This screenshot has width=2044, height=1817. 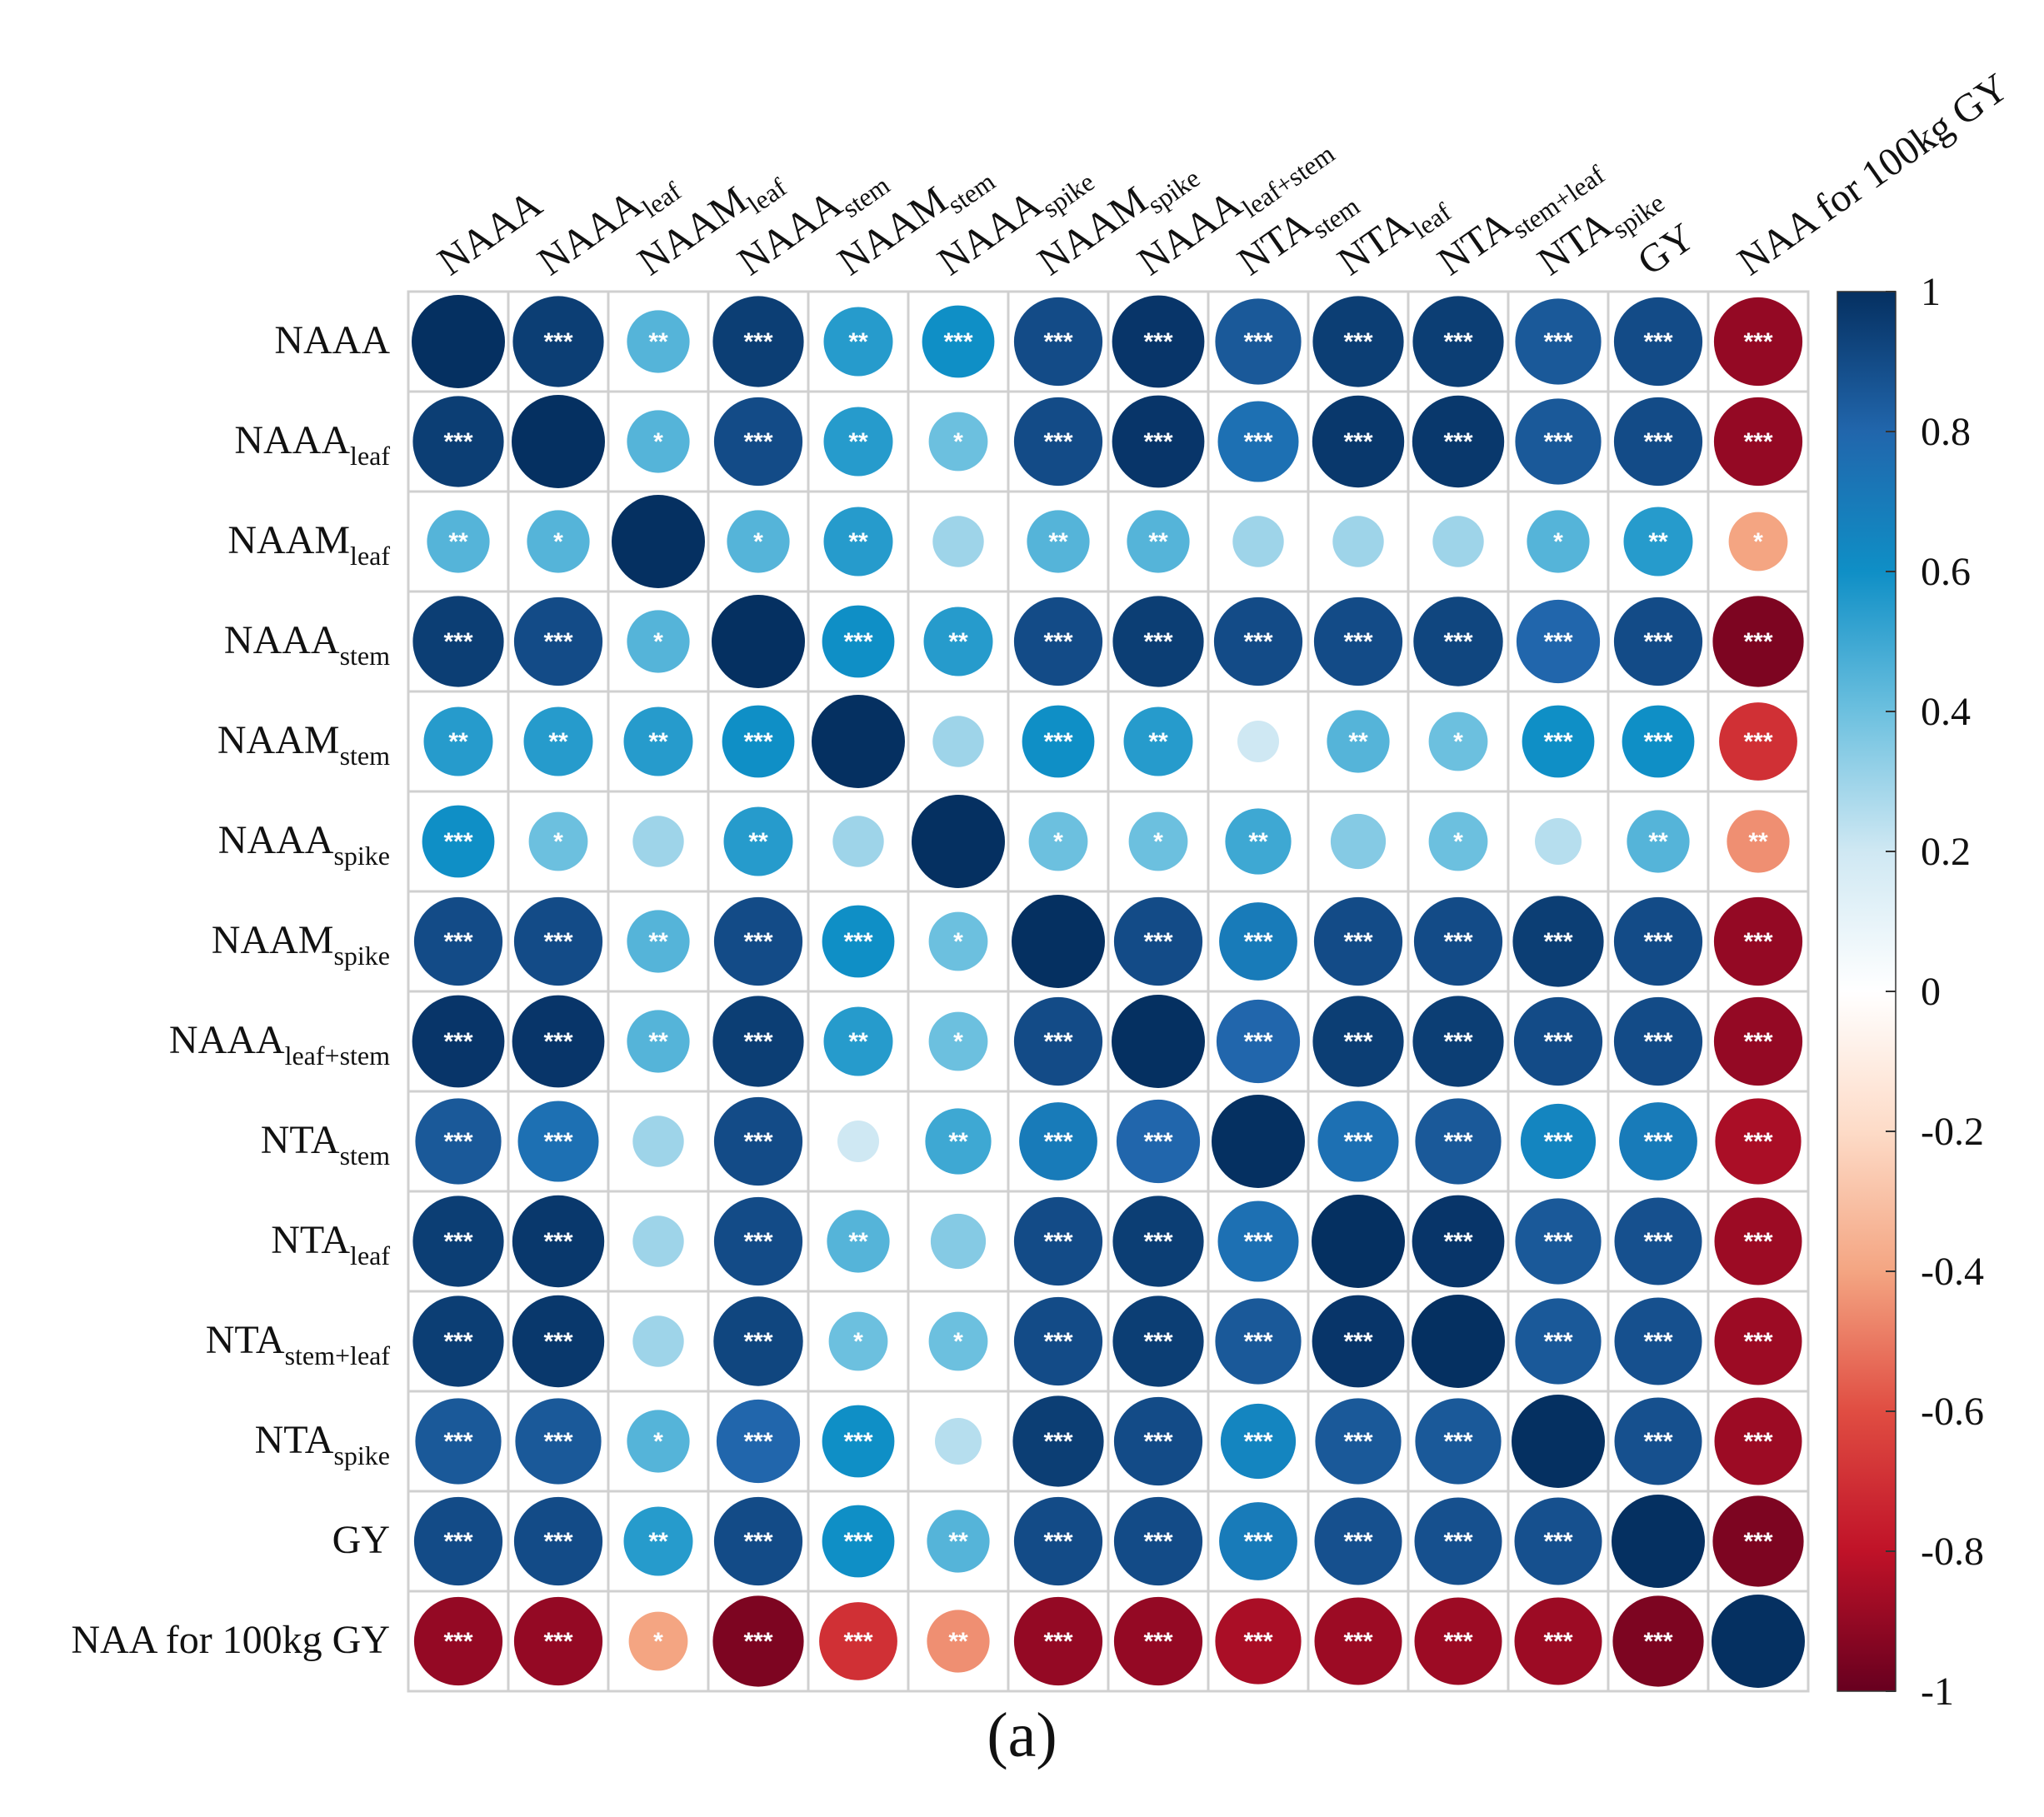 I want to click on corr-circle-r6-c1, so click(x=558, y=941).